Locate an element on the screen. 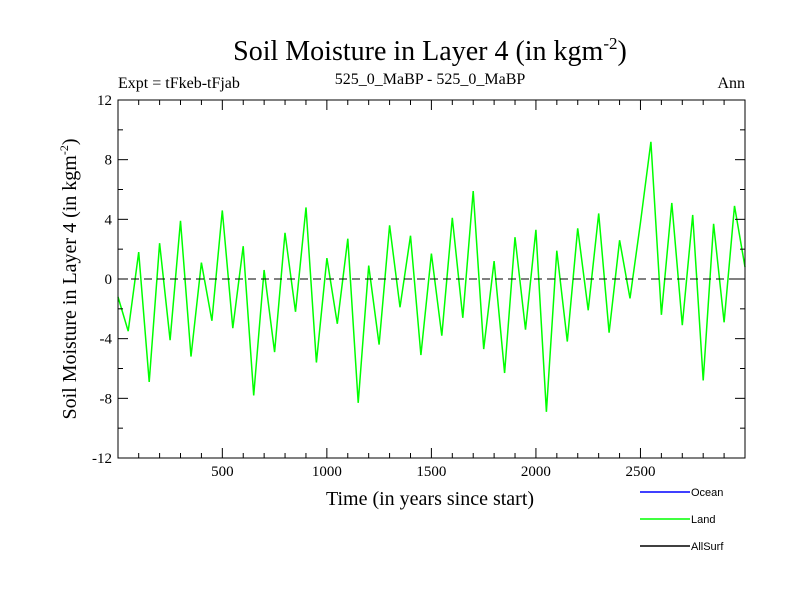 The height and width of the screenshot is (600, 800). legend: Ocean Land AllSurf is located at coordinates (682, 520).